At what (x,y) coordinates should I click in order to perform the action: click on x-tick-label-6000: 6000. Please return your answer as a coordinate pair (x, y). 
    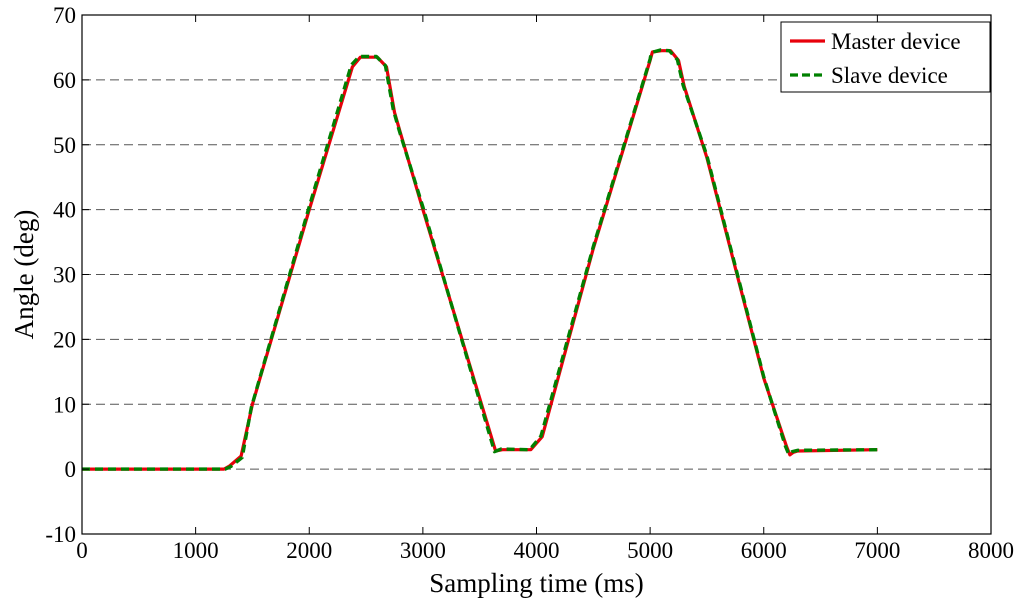
    Looking at the image, I should click on (764, 550).